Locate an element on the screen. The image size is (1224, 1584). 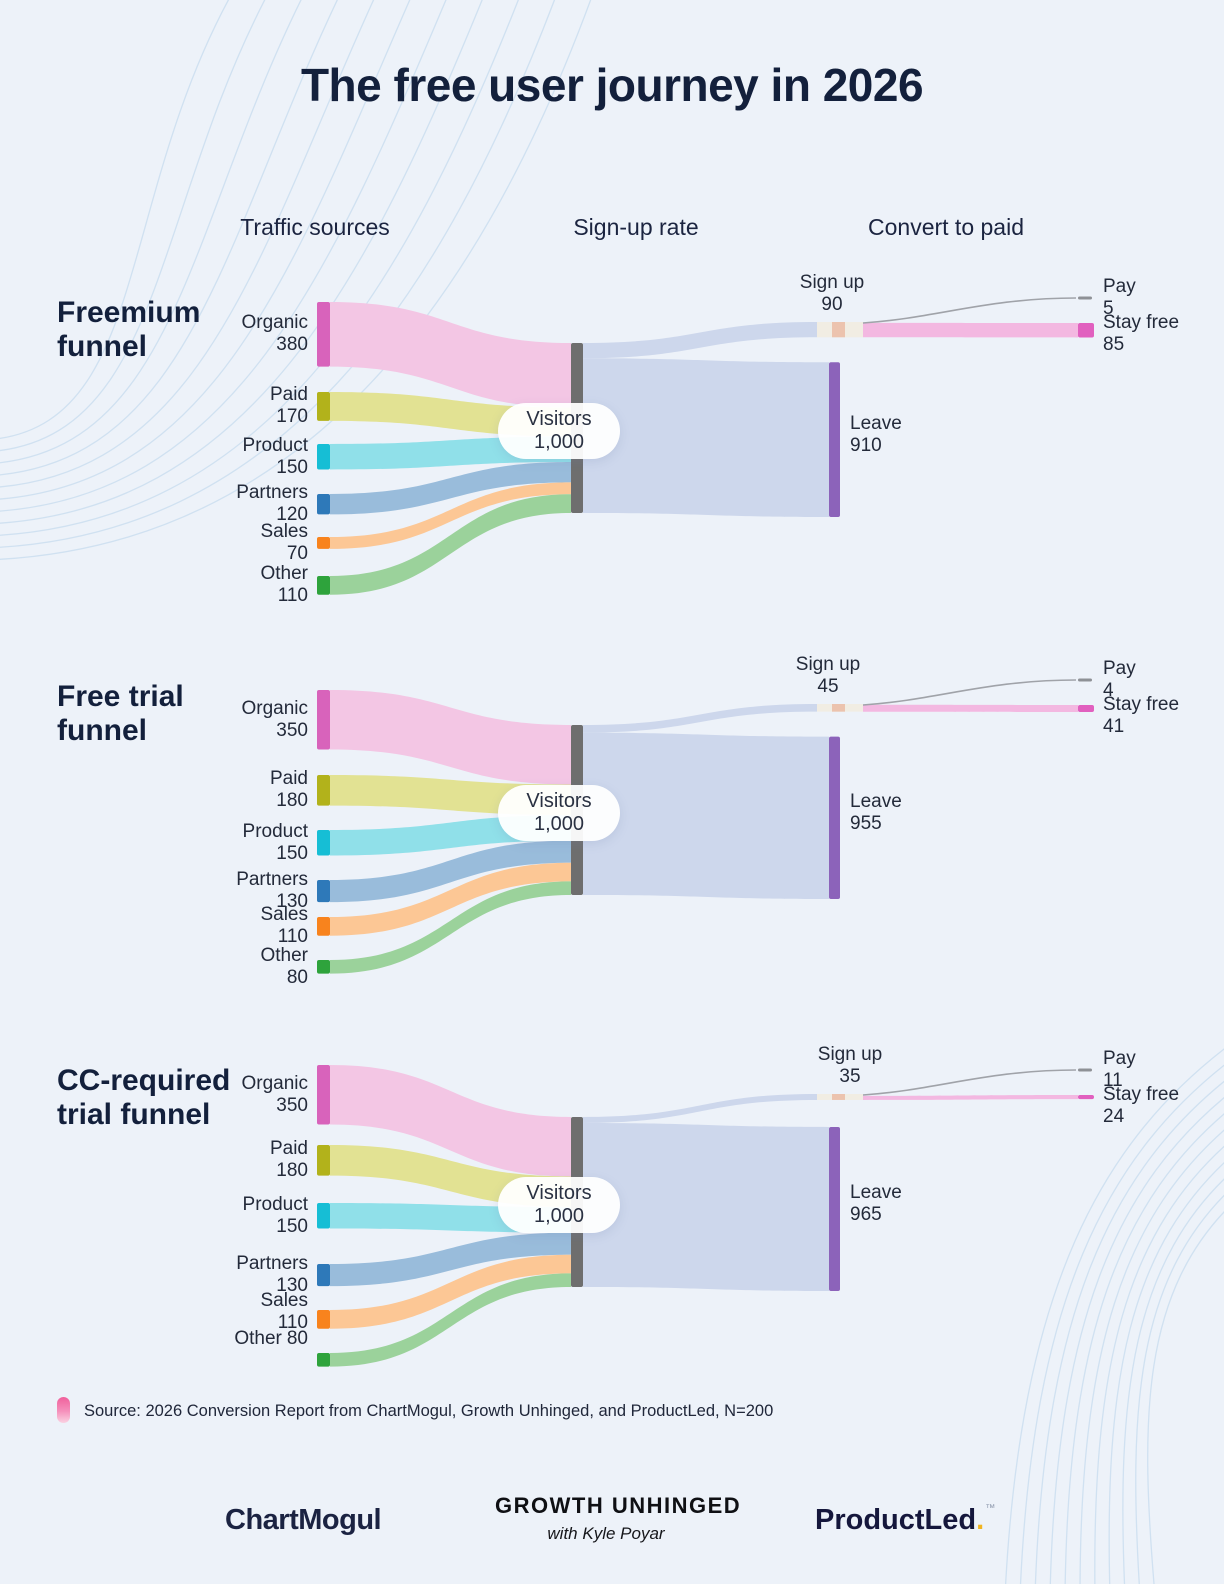
f3-pay-label: Pay 11 is located at coordinates (1119, 1070).